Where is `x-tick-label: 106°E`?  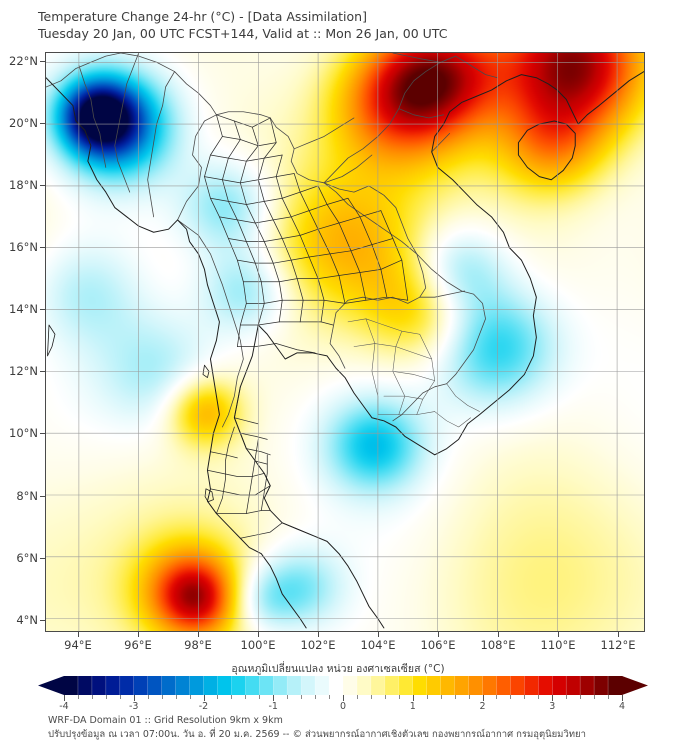
x-tick-label: 106°E is located at coordinates (438, 645).